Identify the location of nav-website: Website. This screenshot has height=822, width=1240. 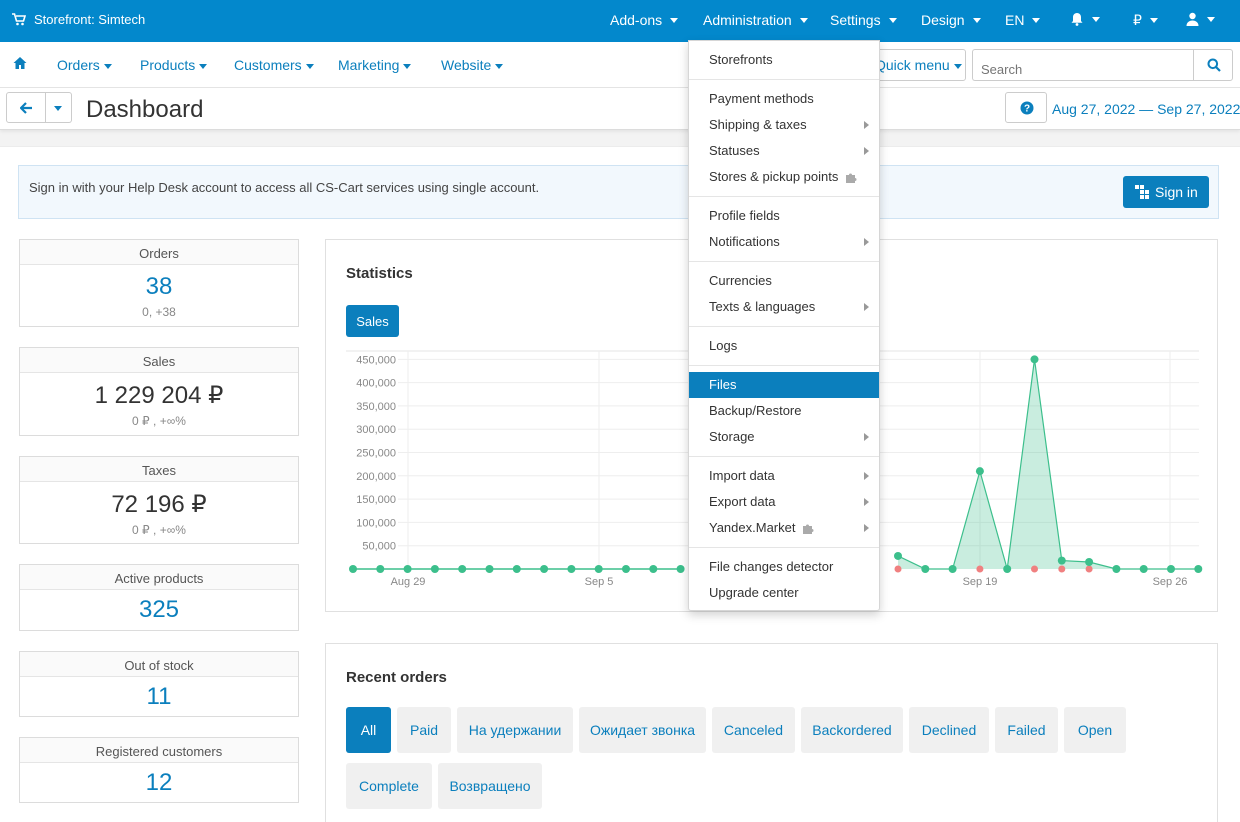
(472, 65).